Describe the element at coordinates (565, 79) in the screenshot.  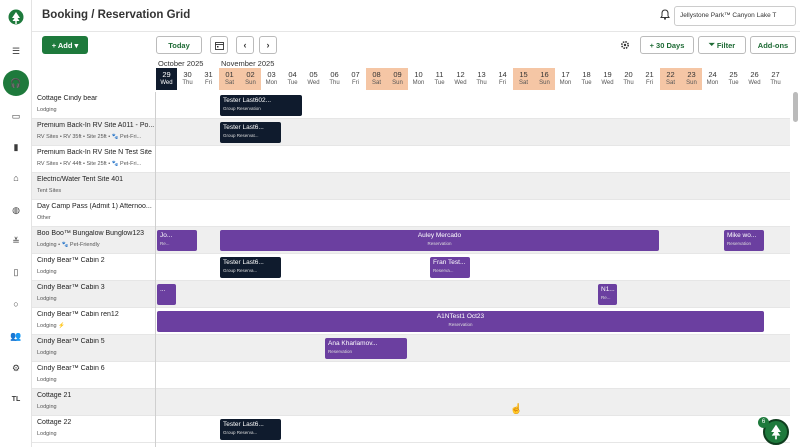
I see `day-column-header: 17 Mon` at that location.